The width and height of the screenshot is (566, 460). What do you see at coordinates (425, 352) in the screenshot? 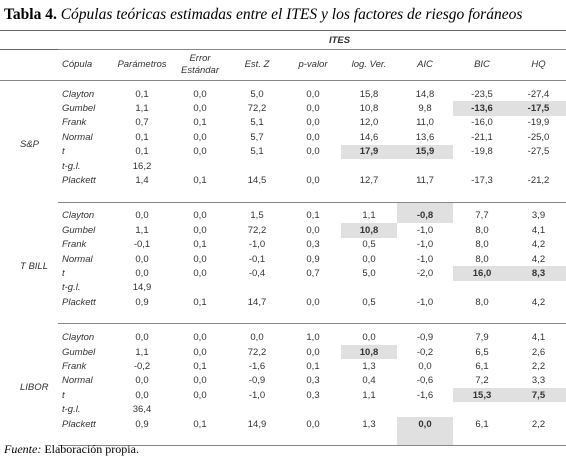
I see `cell: -0,2` at bounding box center [425, 352].